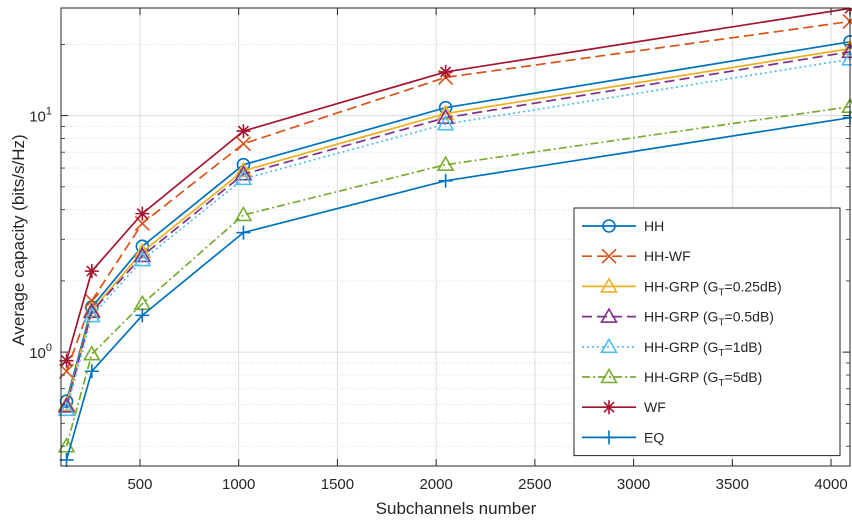  Describe the element at coordinates (703, 379) in the screenshot. I see `legend-label: HH-GRP (GT=5dB)` at that location.